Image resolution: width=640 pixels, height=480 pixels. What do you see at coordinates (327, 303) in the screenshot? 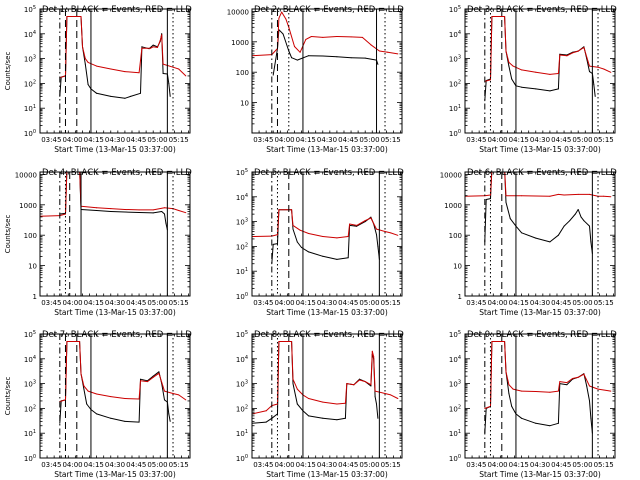
I see `x-tick-label: 04:30` at bounding box center [327, 303].